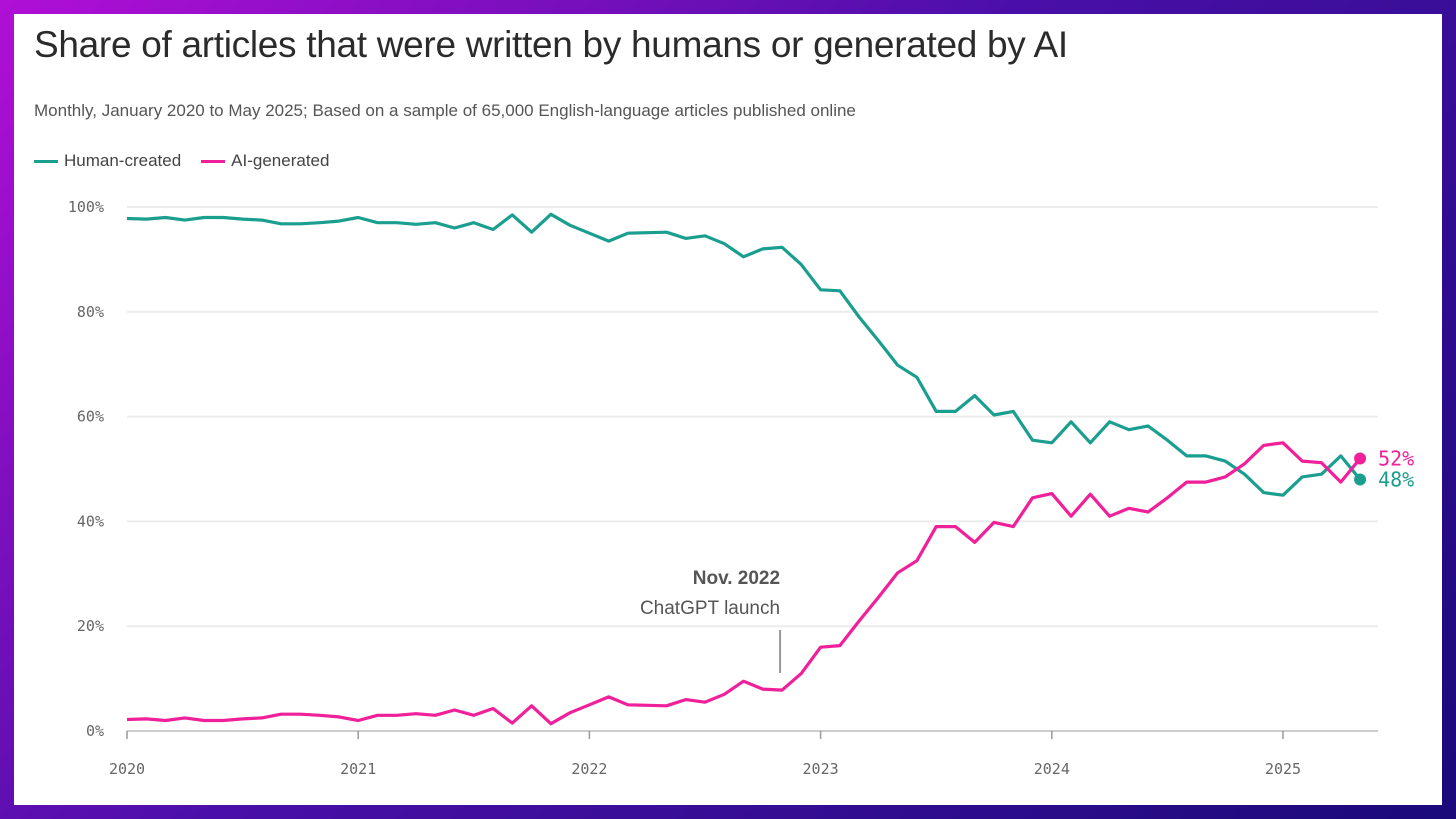 The width and height of the screenshot is (1456, 819). Describe the element at coordinates (127, 769) in the screenshot. I see `x-tick-label: 2020` at that location.